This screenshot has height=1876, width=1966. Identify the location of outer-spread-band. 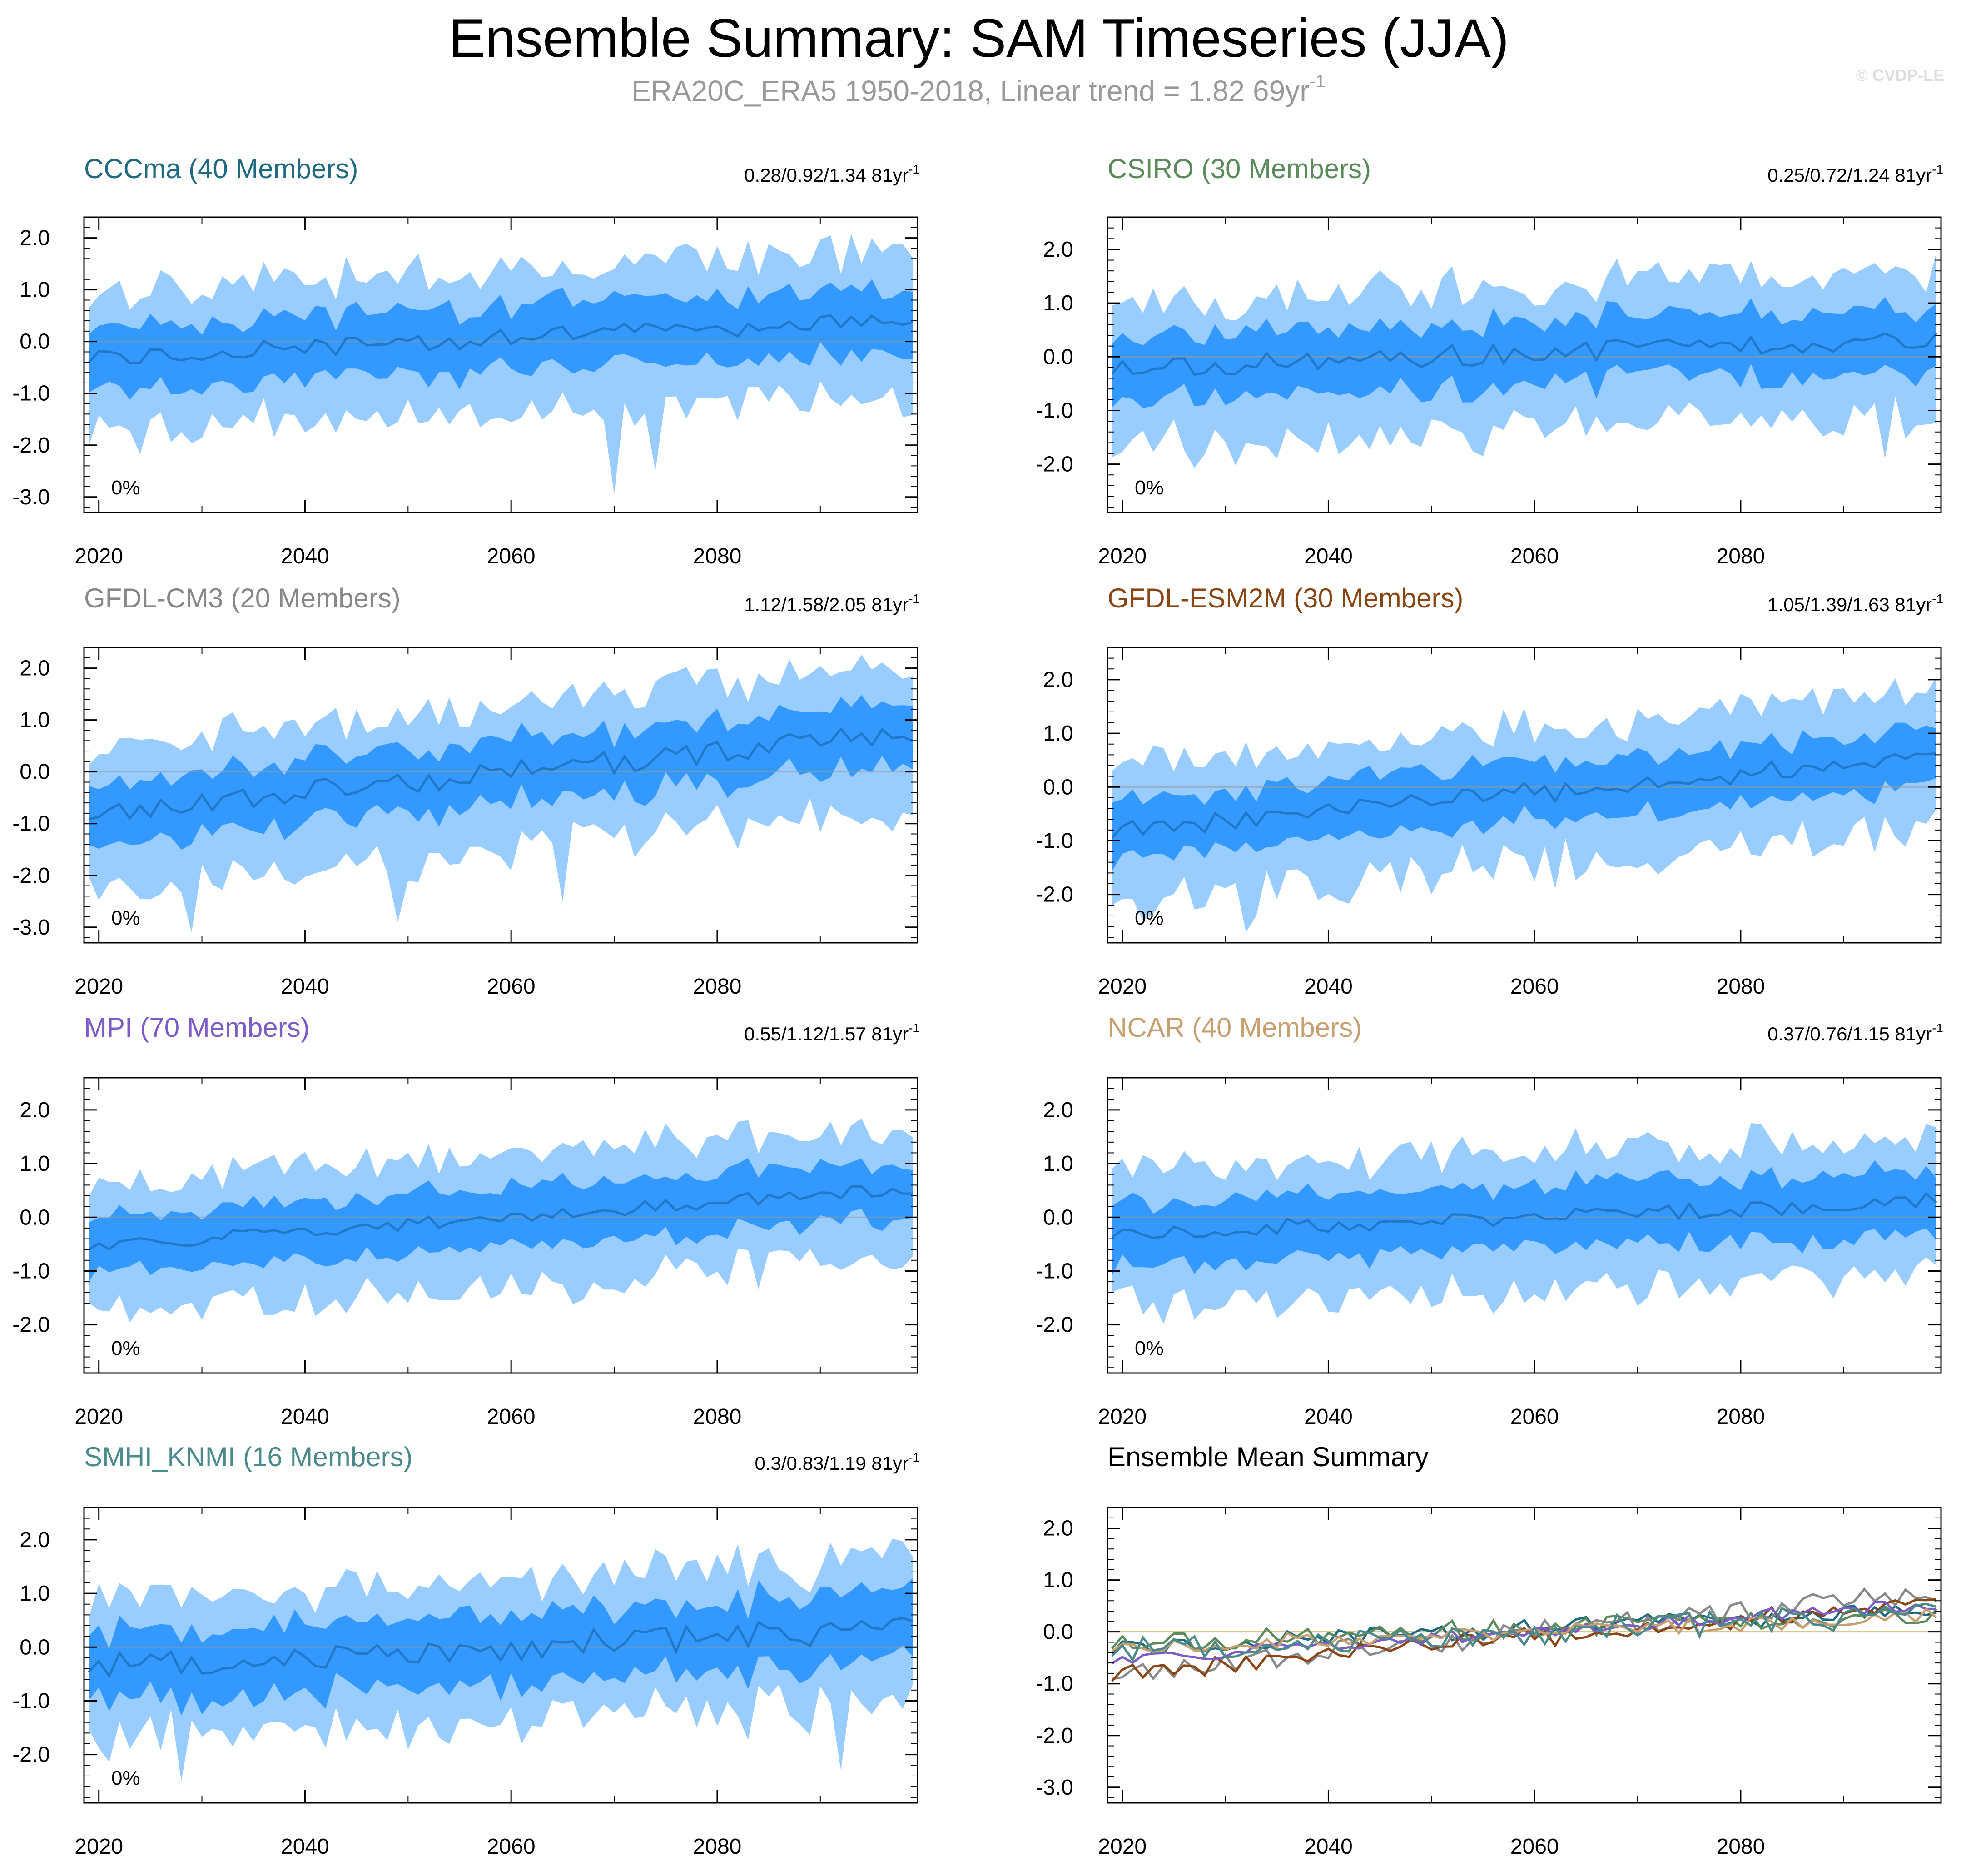
(501, 365).